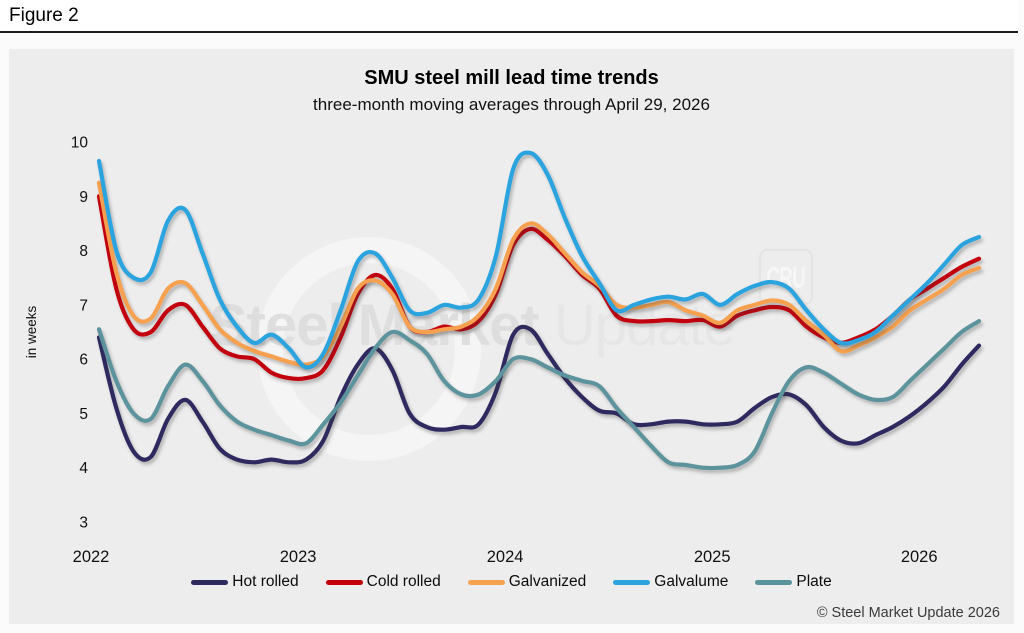 The width and height of the screenshot is (1024, 633). Describe the element at coordinates (403, 581) in the screenshot. I see `legend-label: Cold rolled` at that location.